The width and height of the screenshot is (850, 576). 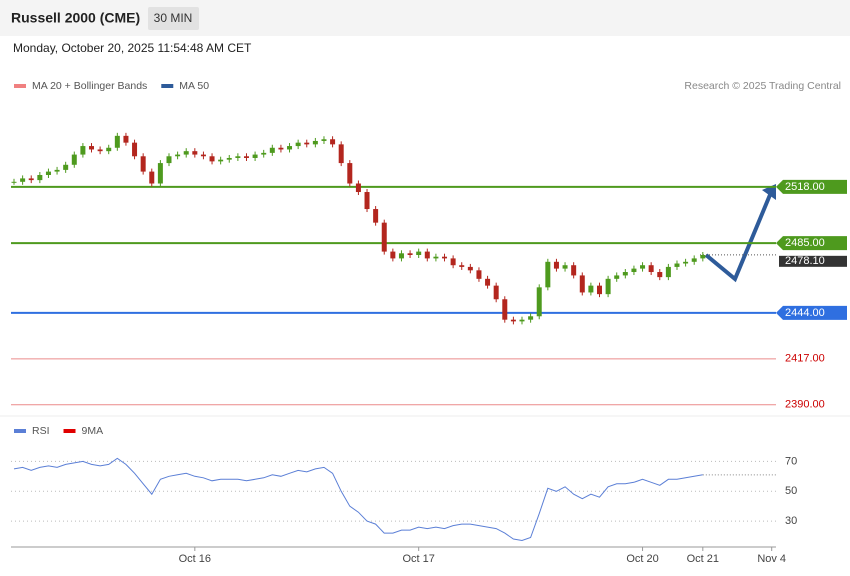 I want to click on x-tick-label: Nov 4, so click(x=771, y=559).